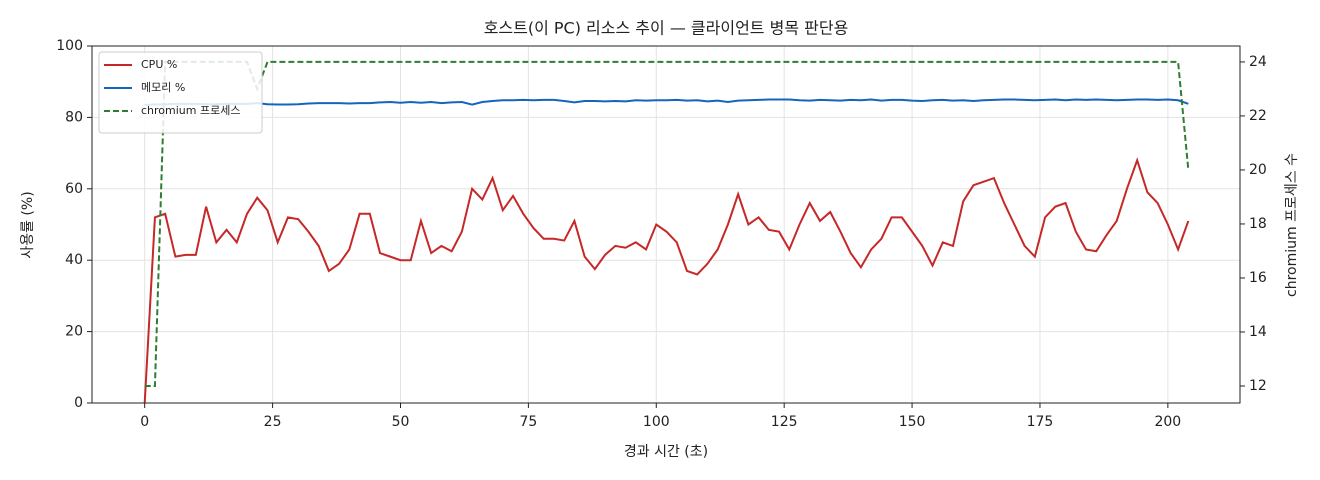  I want to click on x-tick-label: 75, so click(528, 422).